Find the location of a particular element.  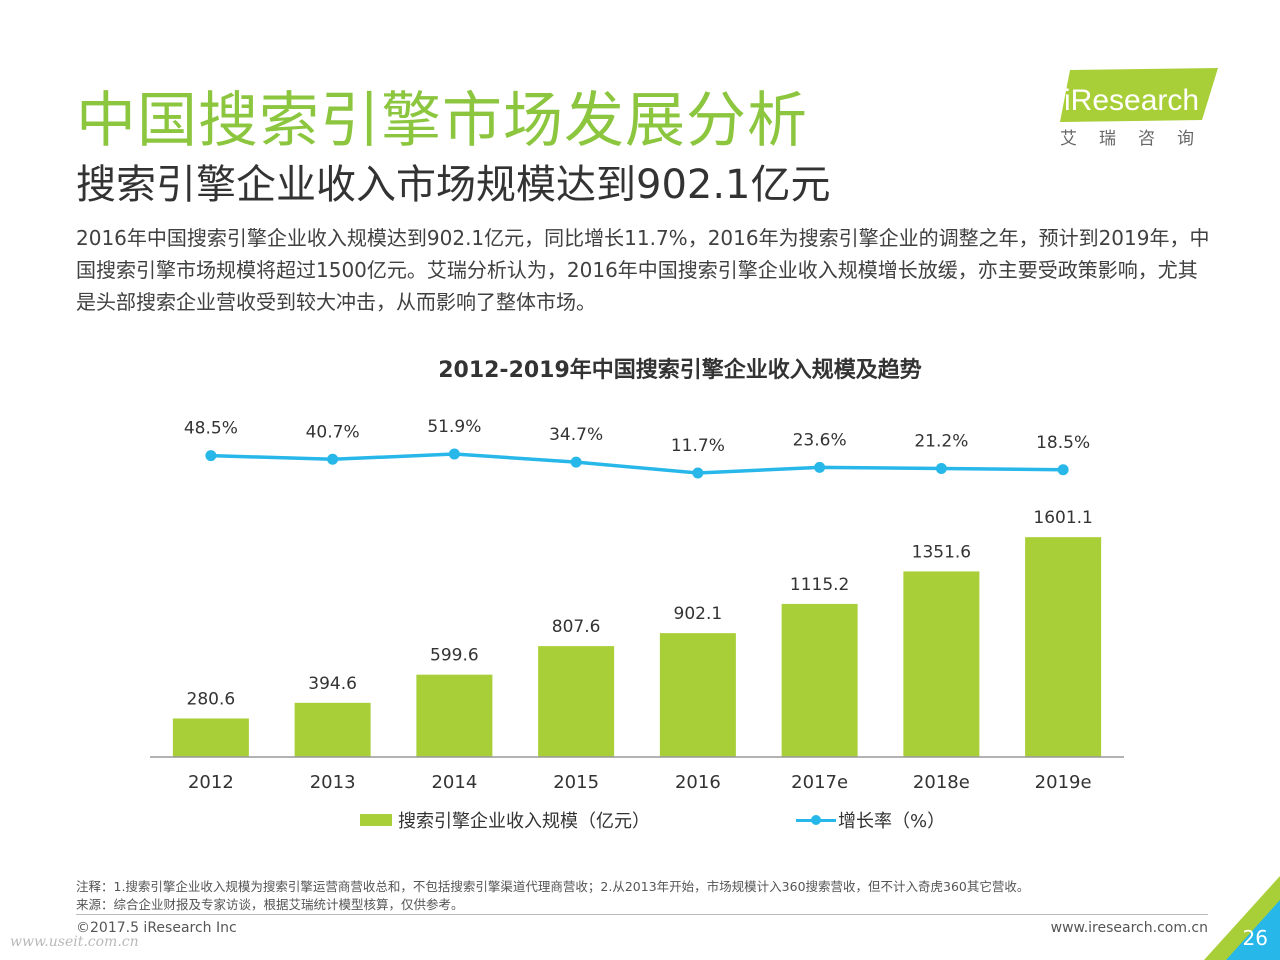

legend-revenue: 搜索引擎企业收入规模（亿元） is located at coordinates (505, 820).